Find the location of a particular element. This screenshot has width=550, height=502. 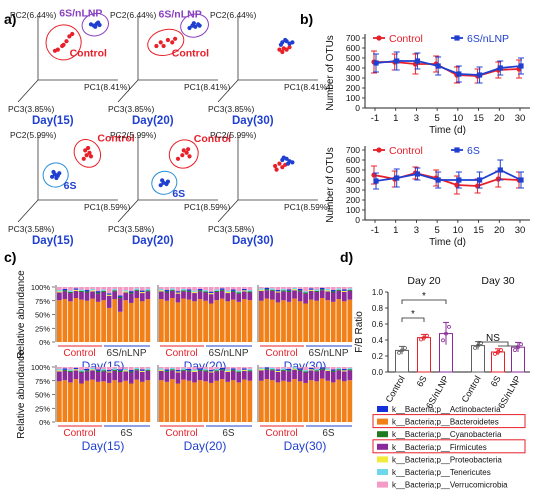

y-tick-label: 75% is located at coordinates (42, 301).